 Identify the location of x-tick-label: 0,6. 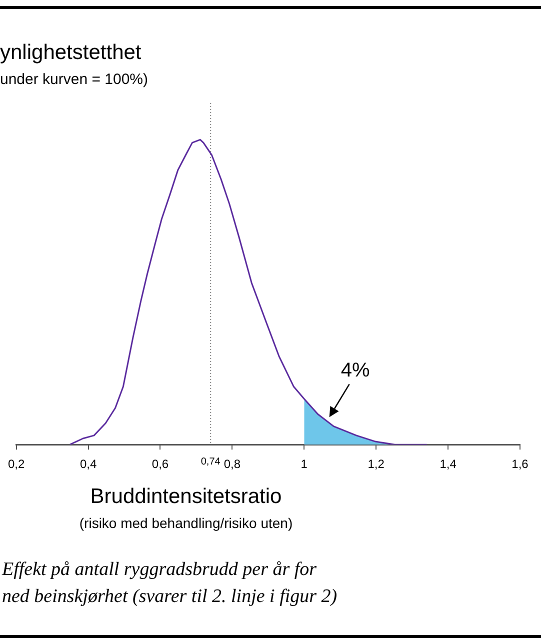
(160, 464).